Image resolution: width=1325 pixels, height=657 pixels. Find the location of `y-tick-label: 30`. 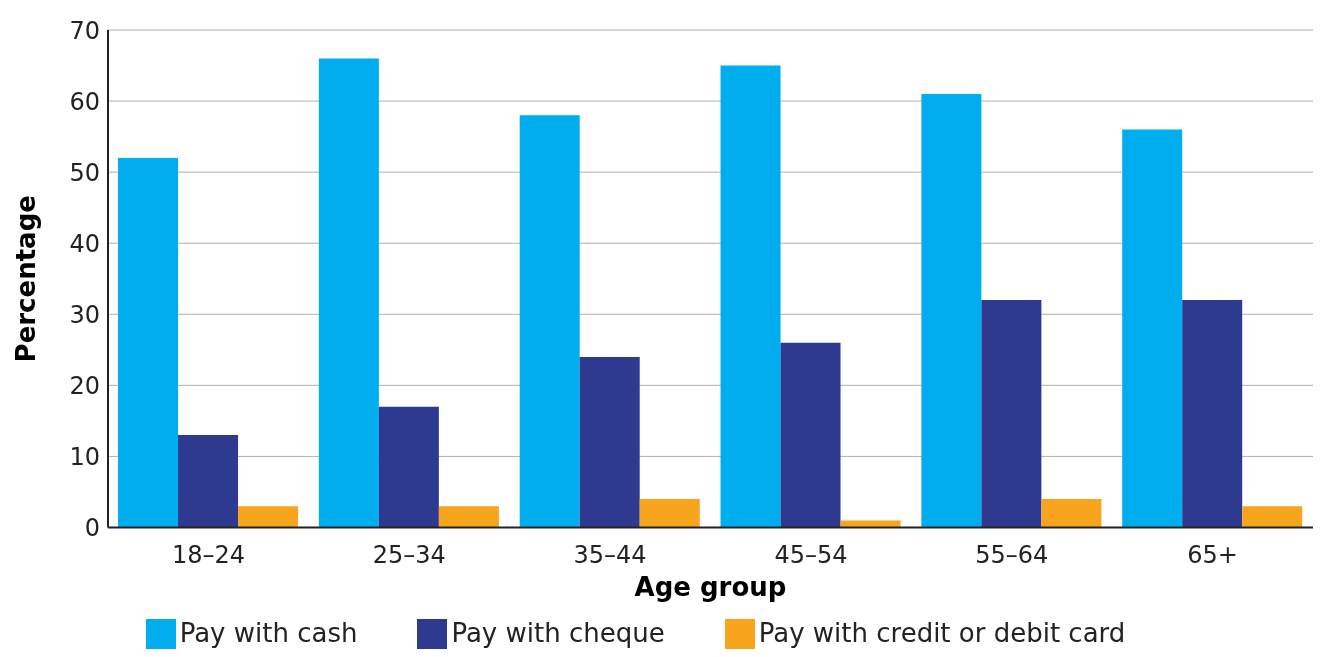

y-tick-label: 30 is located at coordinates (84, 314).